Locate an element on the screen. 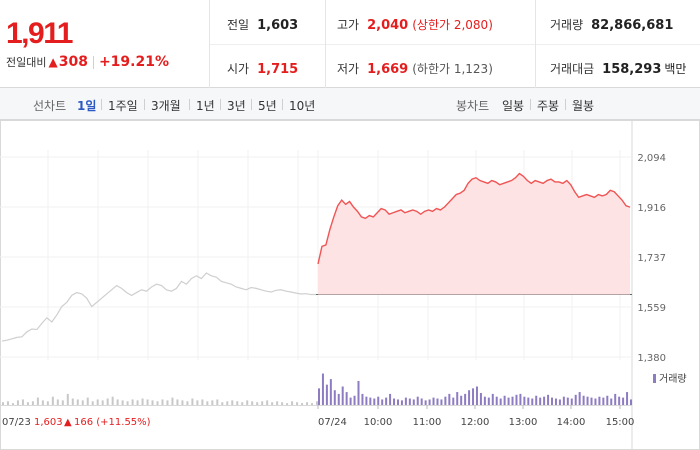  tab-1day: 1일 is located at coordinates (87, 106).